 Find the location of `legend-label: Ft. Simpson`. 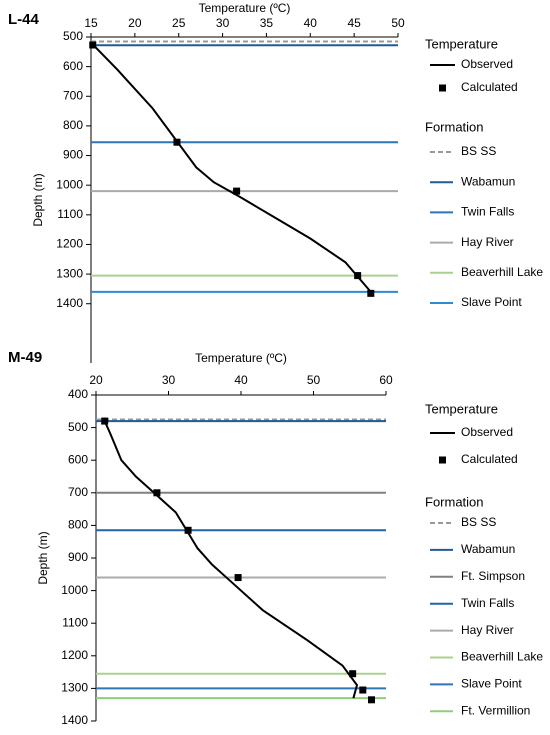

legend-label: Ft. Simpson is located at coordinates (493, 576).